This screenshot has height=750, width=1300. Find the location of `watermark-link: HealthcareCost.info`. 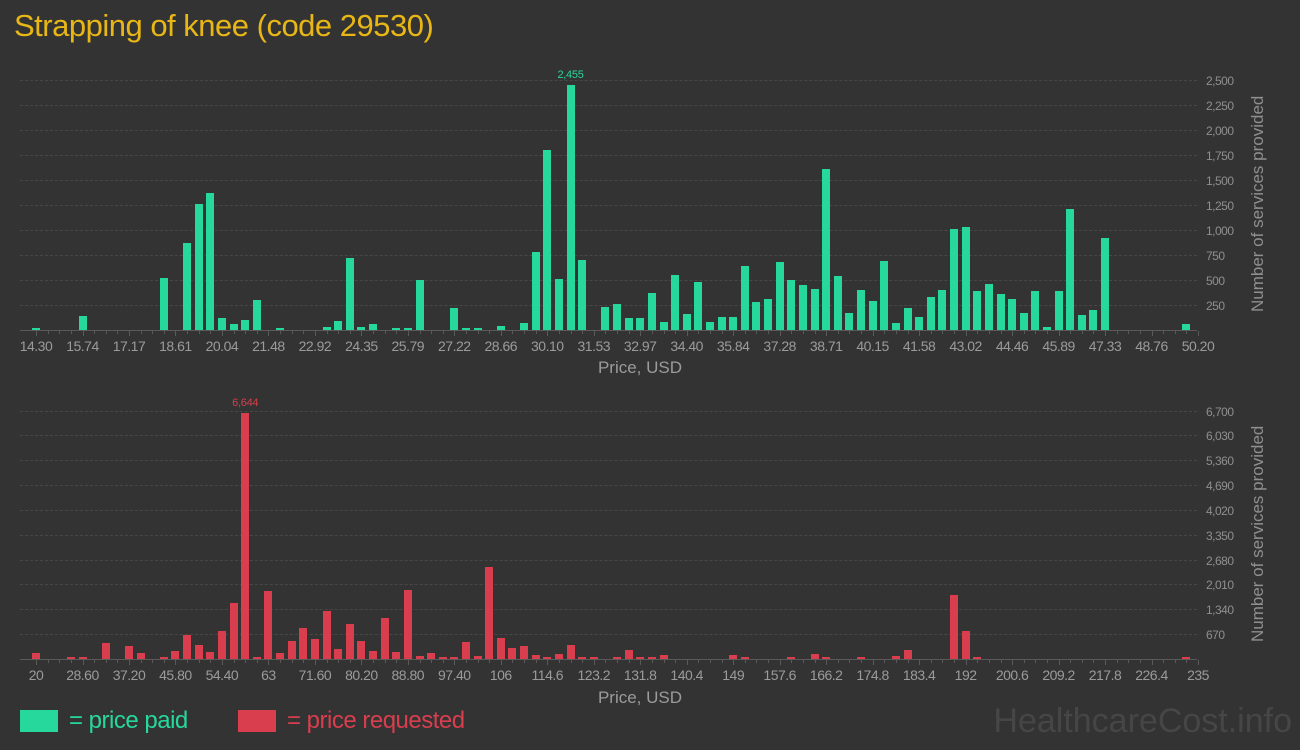

watermark-link: HealthcareCost.info is located at coordinates (1142, 721).